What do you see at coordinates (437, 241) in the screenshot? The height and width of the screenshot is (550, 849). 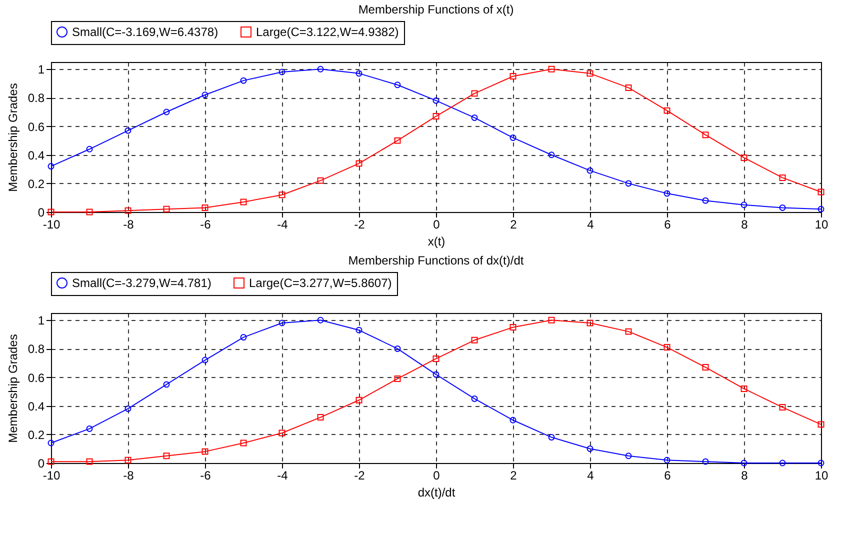 I see `x-axis-title: x(t)` at bounding box center [437, 241].